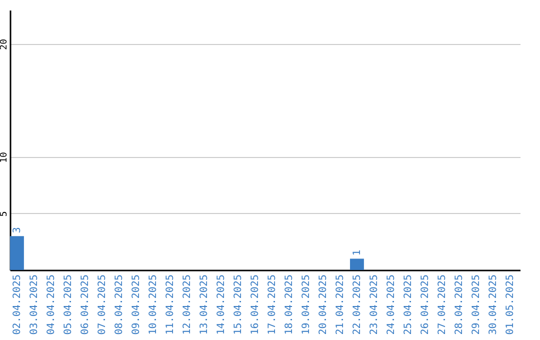 This screenshot has width=540, height=340. What do you see at coordinates (323, 304) in the screenshot?
I see `x-tick-label: 20.04.2025` at bounding box center [323, 304].